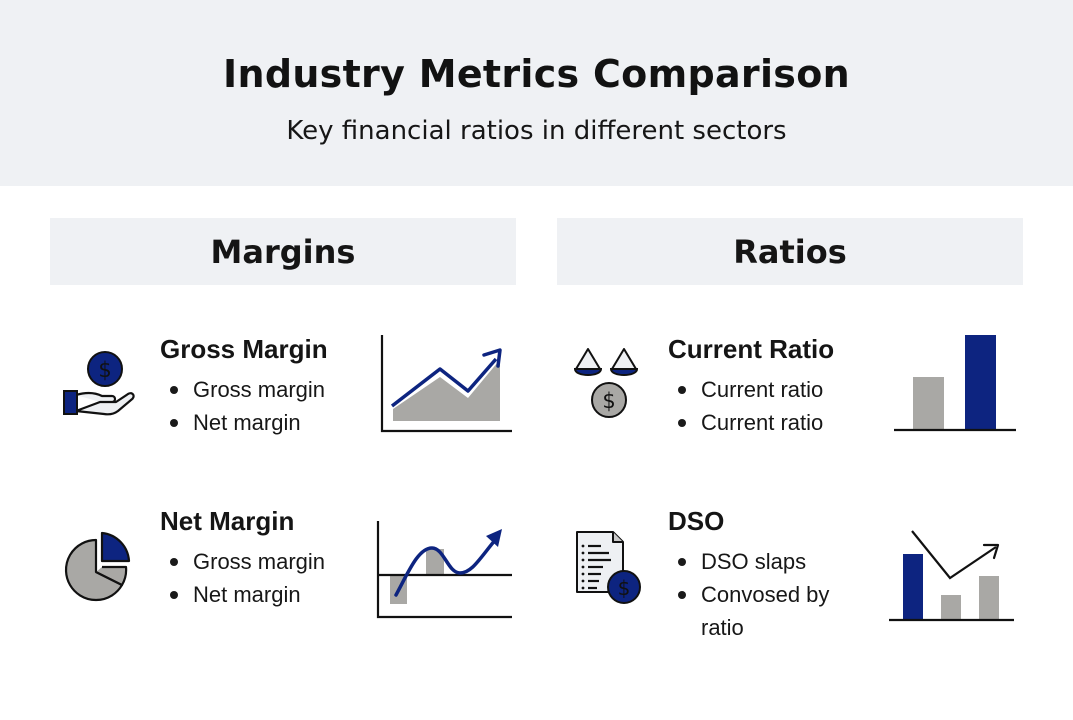 This screenshot has width=1073, height=720. I want to click on area-trend-up-icon, so click(446, 384).